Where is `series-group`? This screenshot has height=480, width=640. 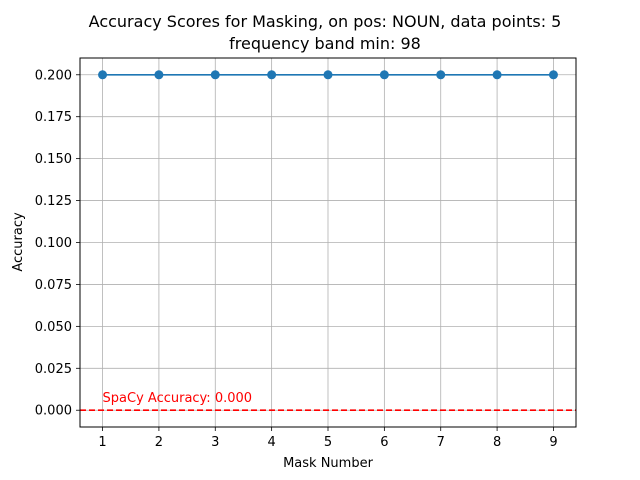
series-group is located at coordinates (328, 75).